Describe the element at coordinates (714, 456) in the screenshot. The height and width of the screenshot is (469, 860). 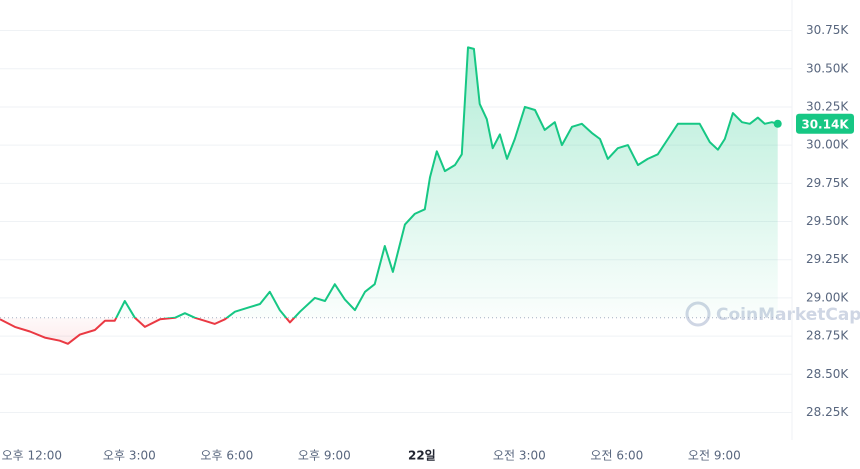
I see `x-tick-label: 오전 9:00` at that location.